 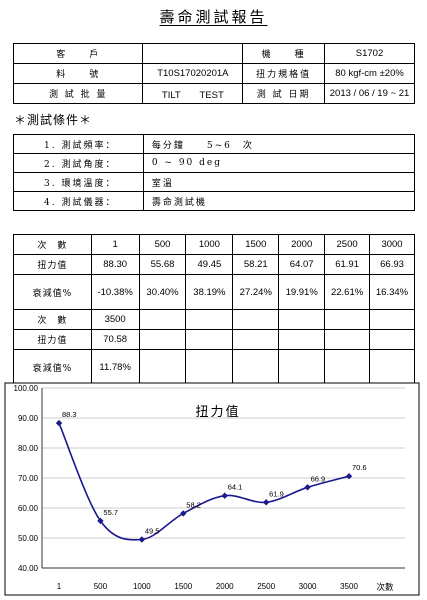 I want to click on condition-row: 2. 測試角度： 0 ~ 90 deg, so click(x=214, y=163).